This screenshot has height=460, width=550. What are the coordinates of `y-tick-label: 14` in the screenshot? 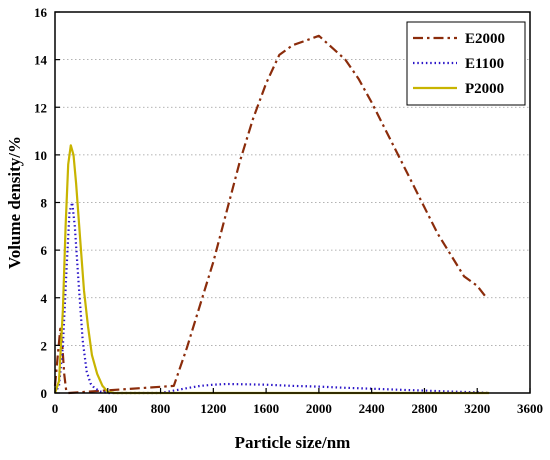 It's located at (41, 60).